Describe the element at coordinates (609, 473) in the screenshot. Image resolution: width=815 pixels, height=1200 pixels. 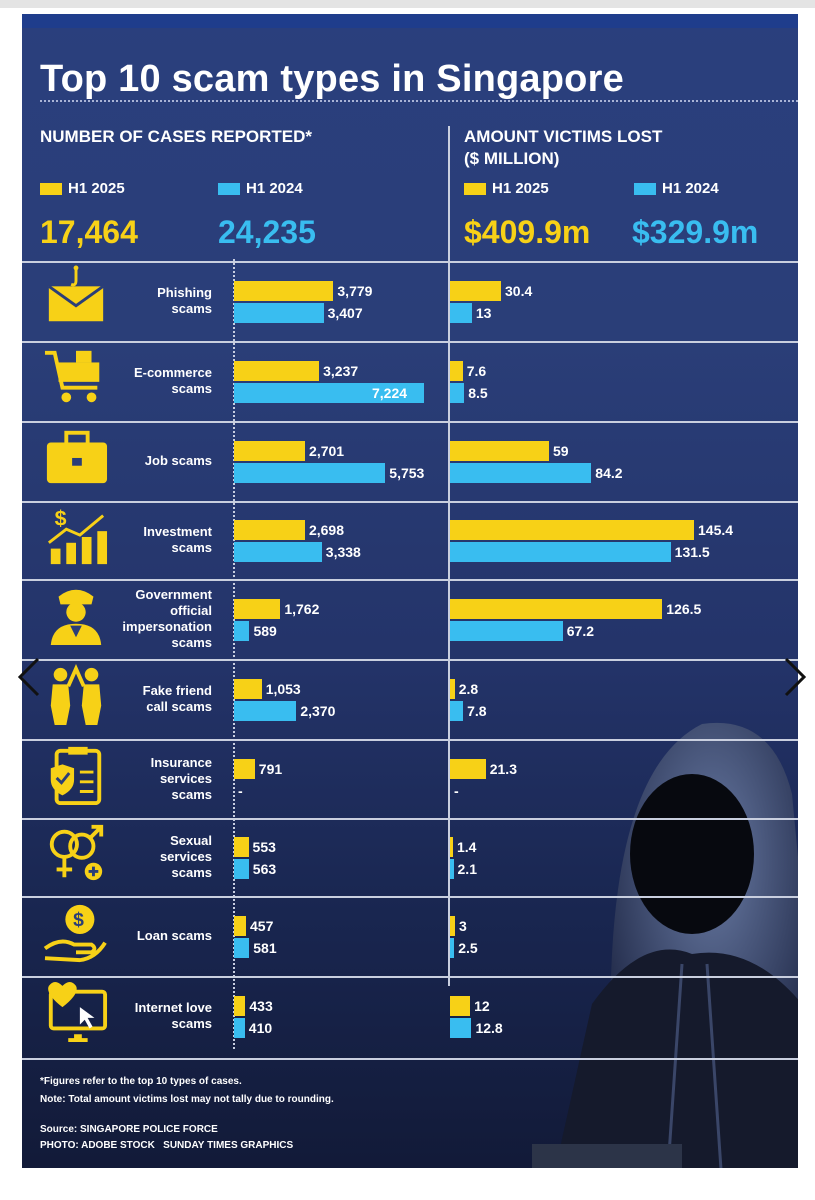
I see `loss-value-label-h1-2024: 84.2` at that location.